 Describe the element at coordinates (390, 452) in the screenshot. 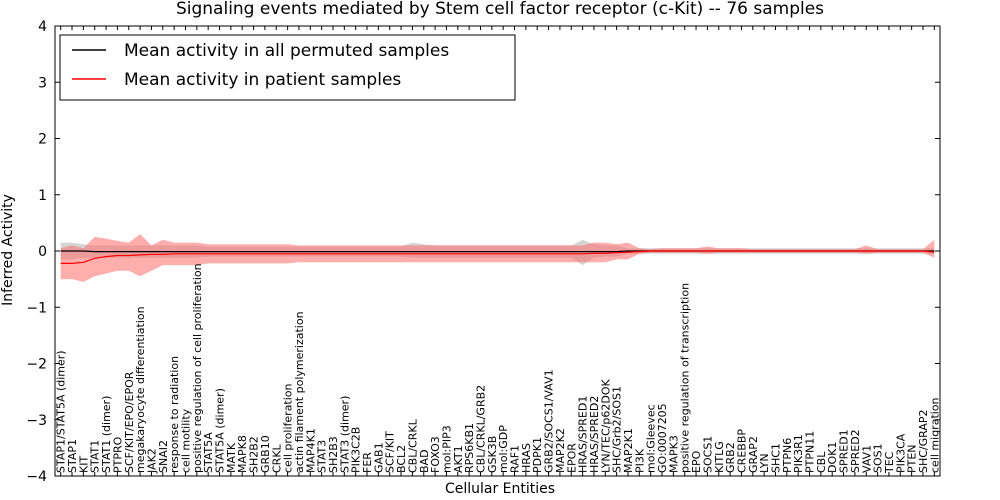

I see `x-category-label: SCF/KIT` at that location.